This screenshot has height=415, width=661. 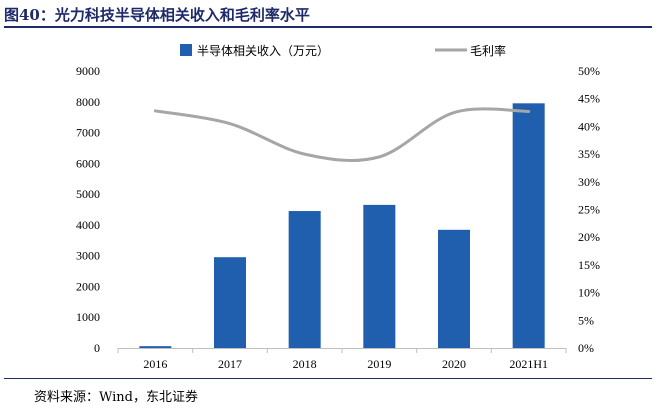 What do you see at coordinates (586, 320) in the screenshot?
I see `y-right-tick-label: 5%` at bounding box center [586, 320].